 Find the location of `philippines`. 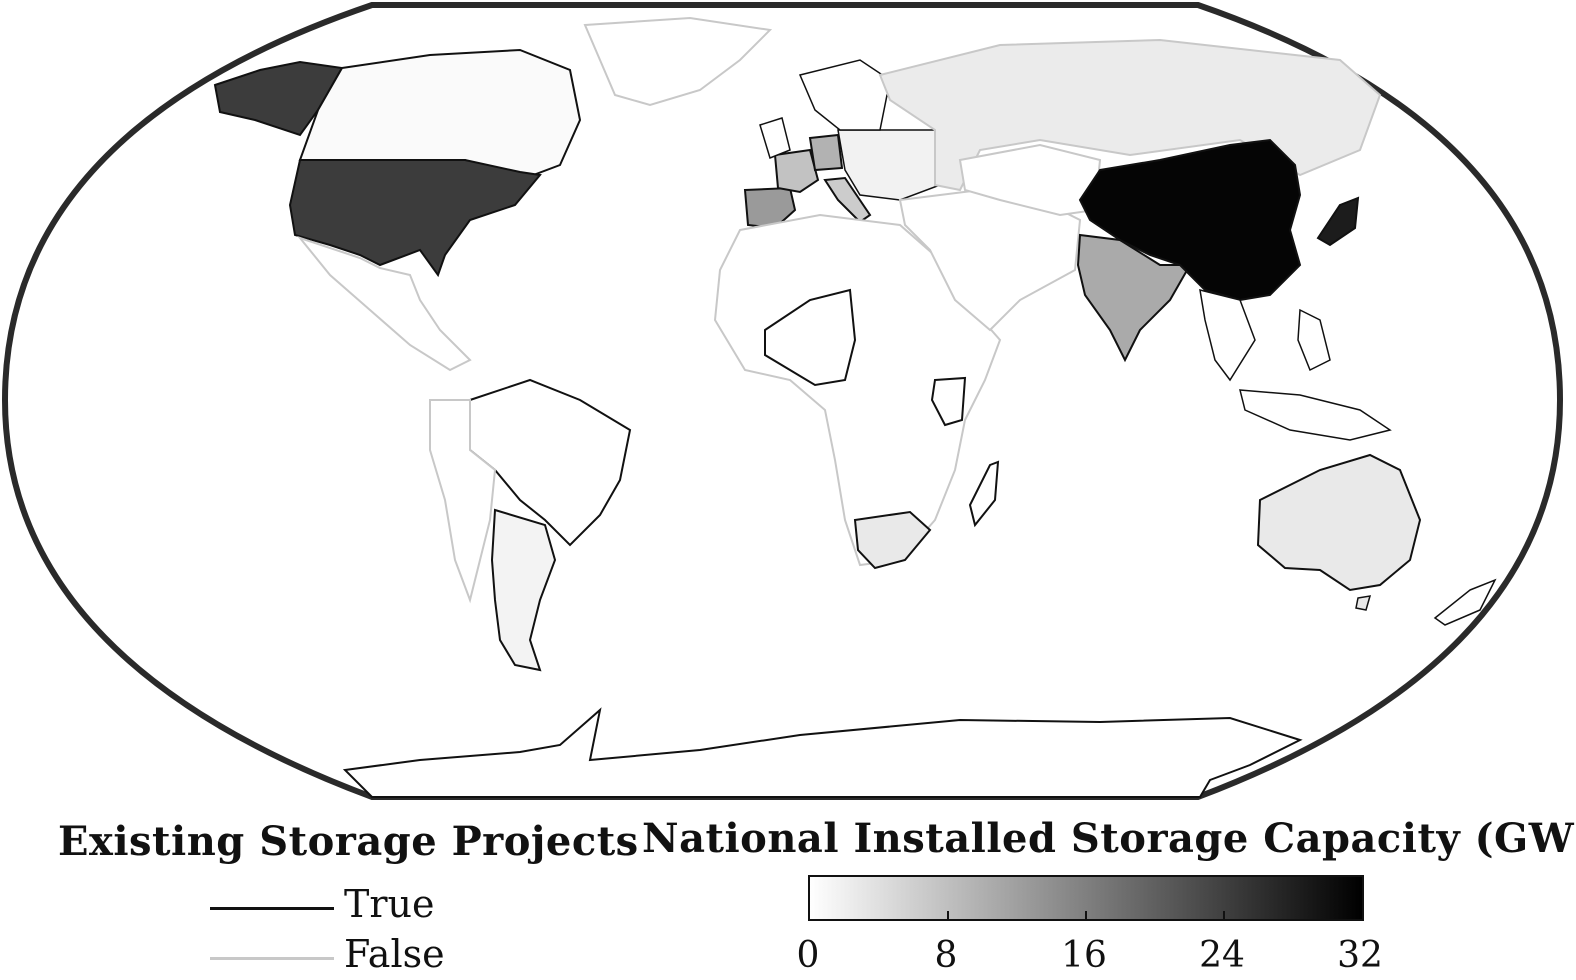

philippines is located at coordinates (1314, 340).